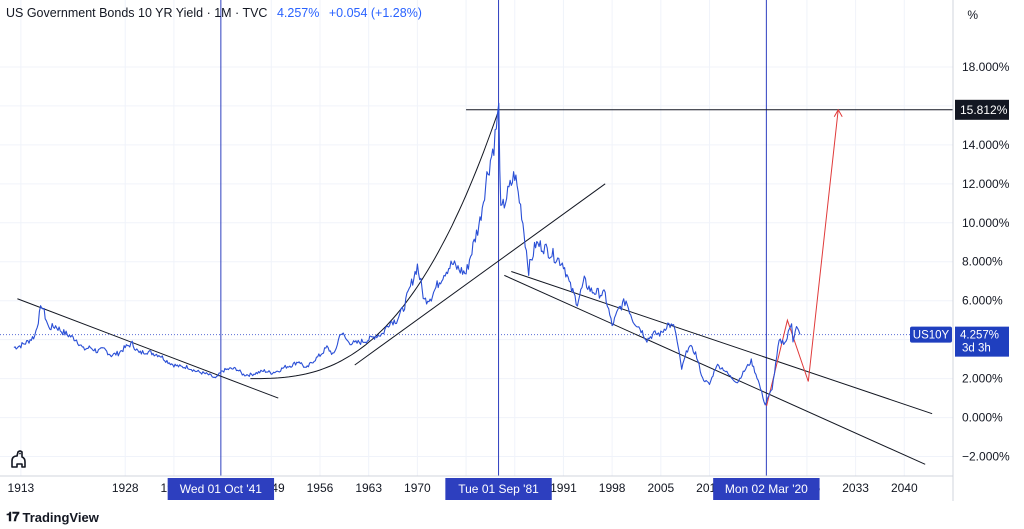 The height and width of the screenshot is (529, 1024). Describe the element at coordinates (979, 336) in the screenshot. I see `price-tag-value: 4.257%` at that location.